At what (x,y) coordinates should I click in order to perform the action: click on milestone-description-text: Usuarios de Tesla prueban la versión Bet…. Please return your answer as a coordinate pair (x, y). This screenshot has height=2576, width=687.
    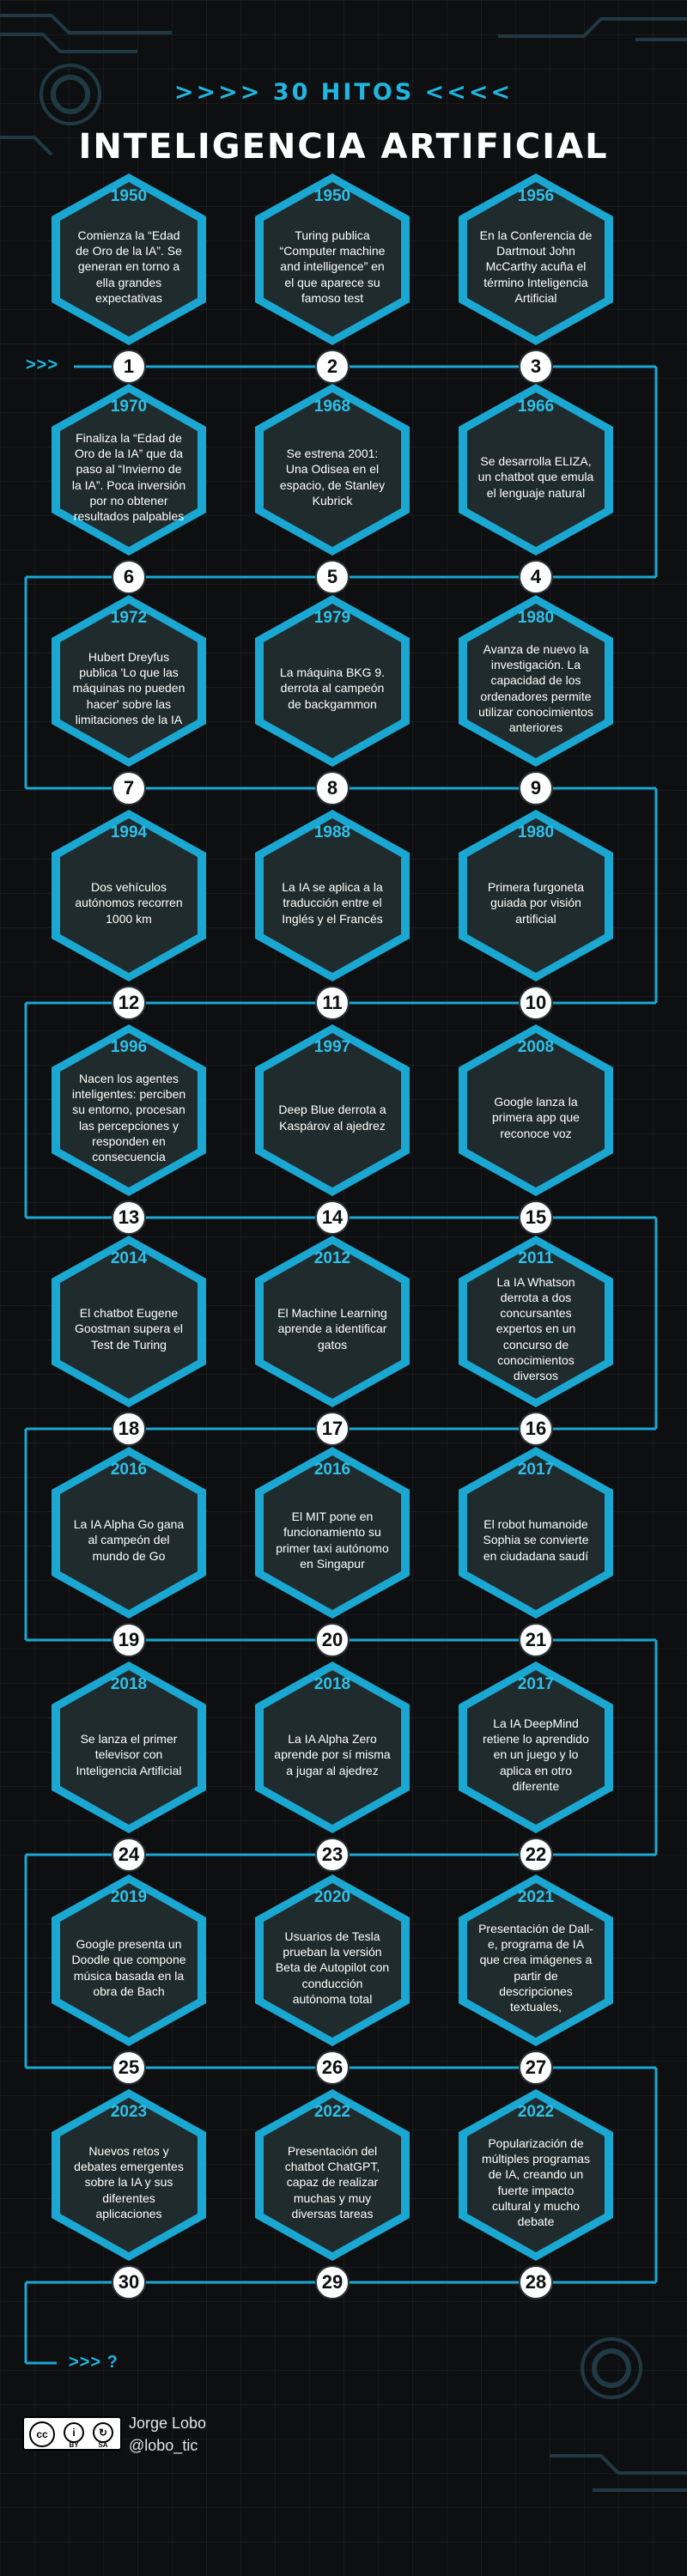
    Looking at the image, I should click on (332, 1967).